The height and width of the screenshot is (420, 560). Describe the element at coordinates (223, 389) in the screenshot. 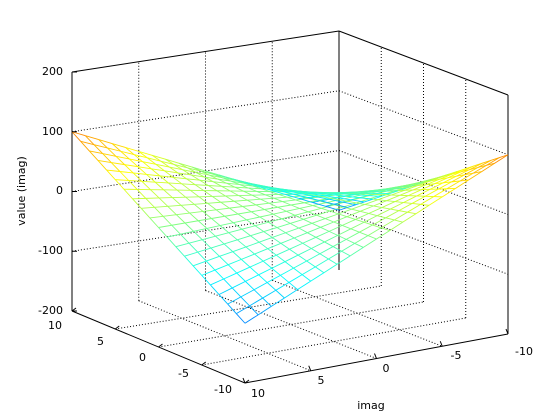

I see `y-tick-minus10: -10` at that location.